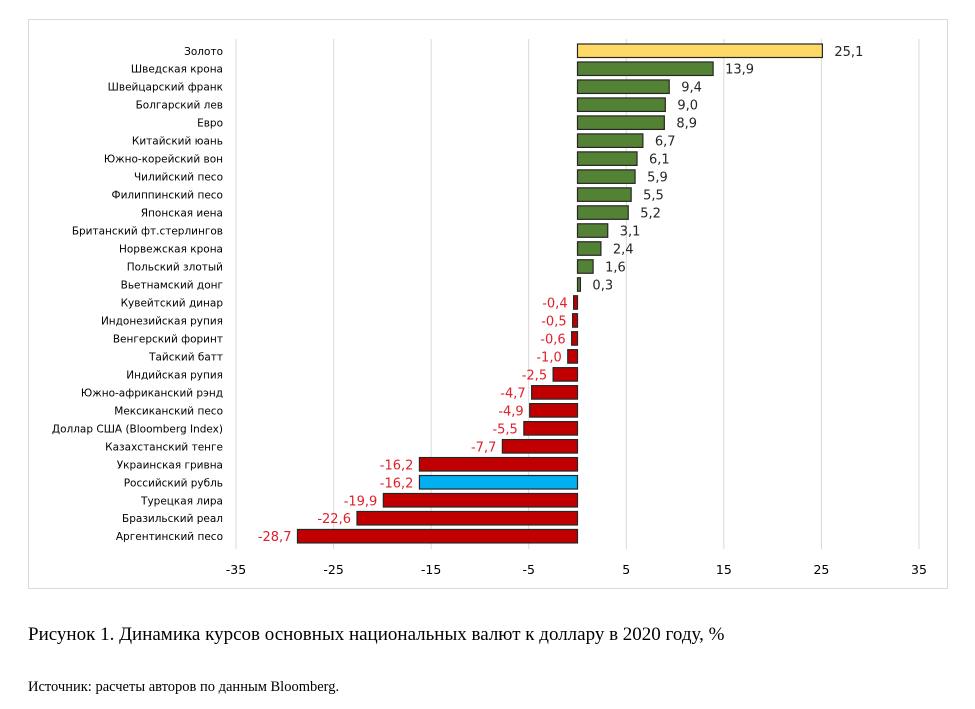 Image resolution: width=975 pixels, height=709 pixels. What do you see at coordinates (919, 569) in the screenshot?
I see `x-tick-label: 35` at bounding box center [919, 569].